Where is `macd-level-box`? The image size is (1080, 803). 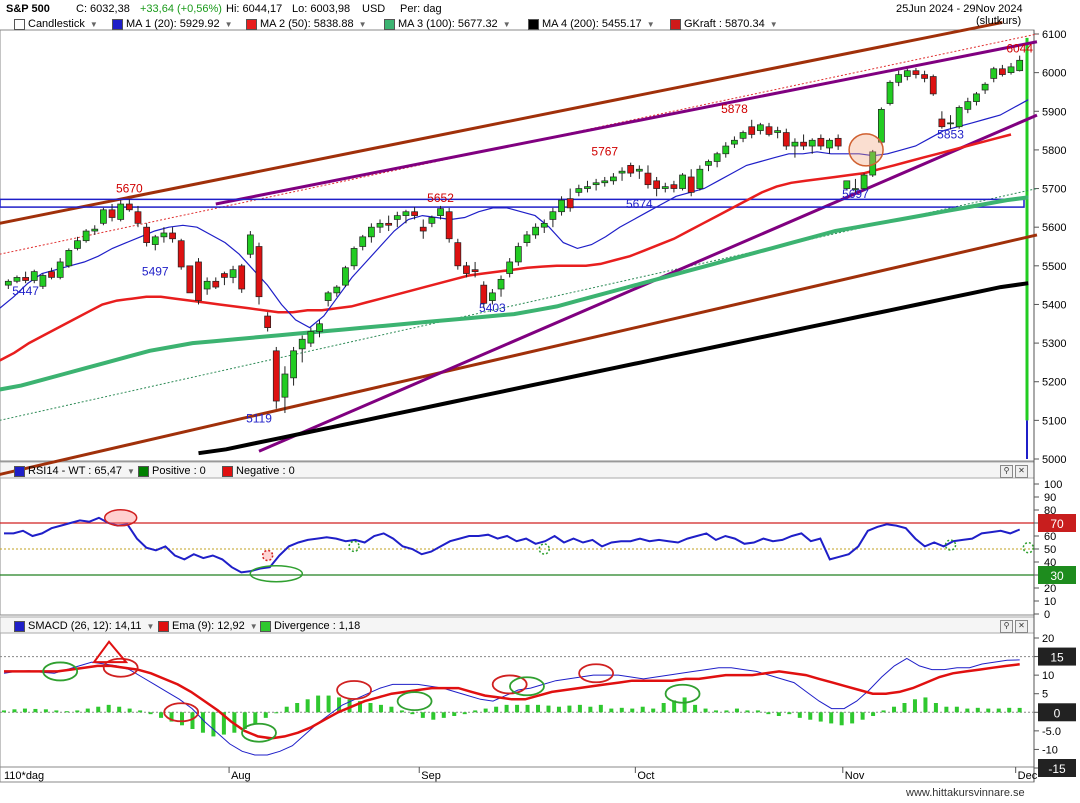
macd-level-box is located at coordinates (1057, 768).